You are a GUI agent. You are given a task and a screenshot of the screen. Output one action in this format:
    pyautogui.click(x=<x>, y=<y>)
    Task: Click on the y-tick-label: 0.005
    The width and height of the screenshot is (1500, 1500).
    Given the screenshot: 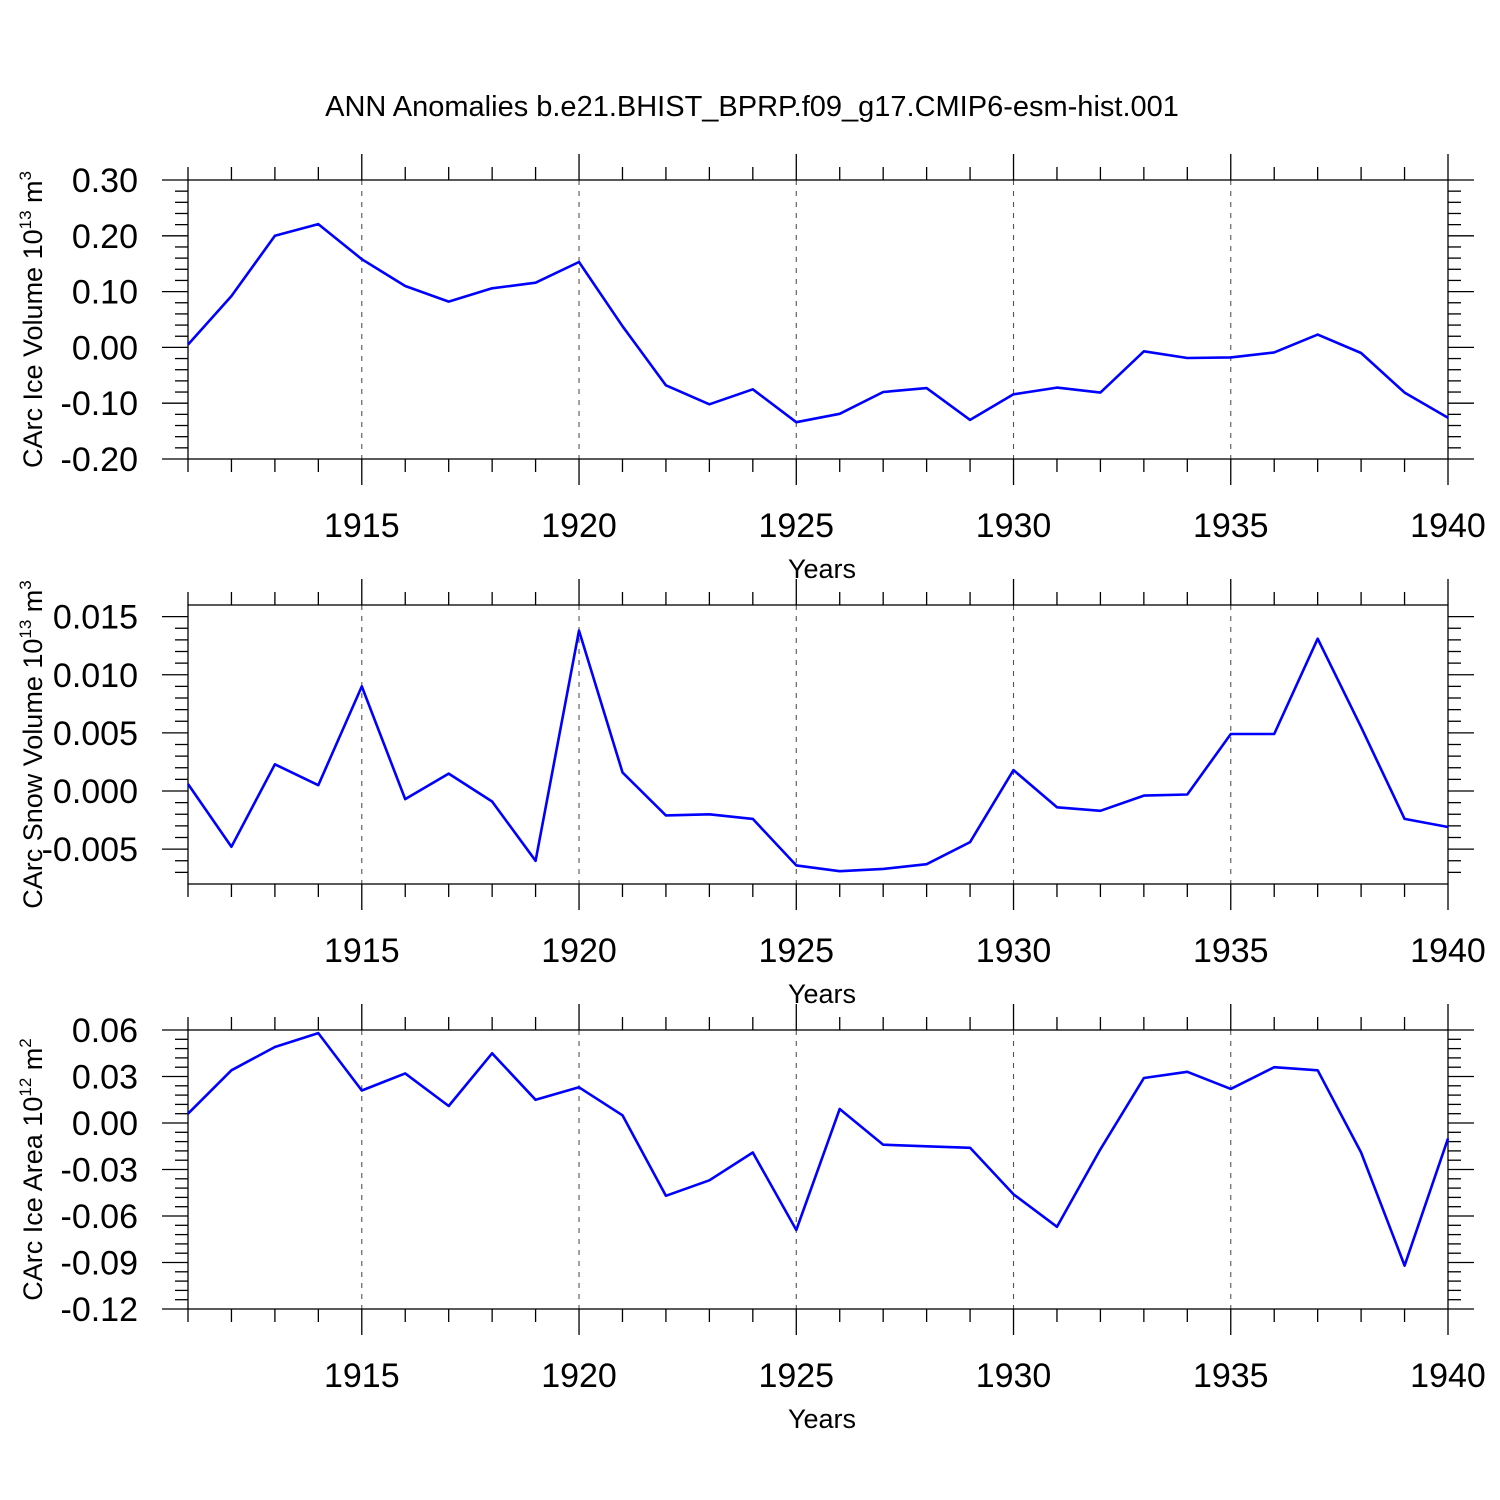 What is the action you would take?
    pyautogui.click(x=95, y=734)
    